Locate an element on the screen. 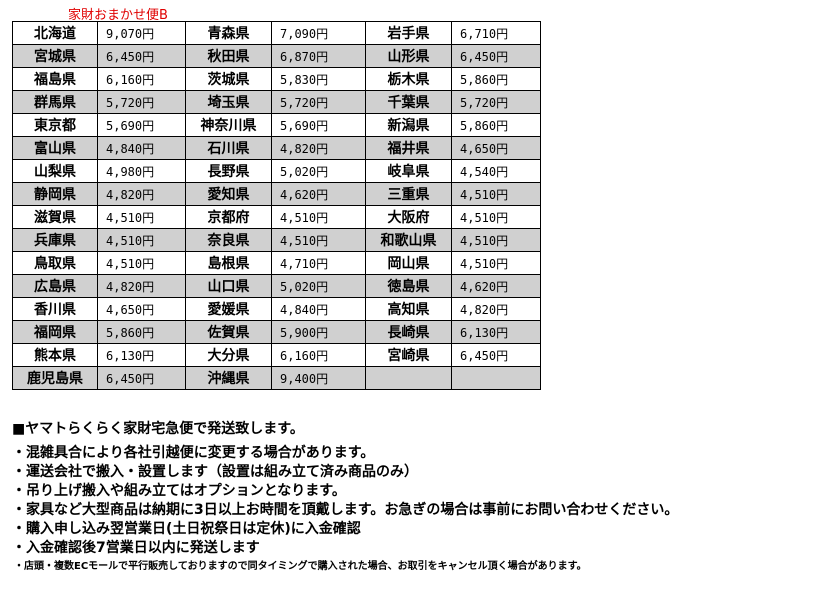  prefecture-cell: 栃木県 is located at coordinates (408, 79).